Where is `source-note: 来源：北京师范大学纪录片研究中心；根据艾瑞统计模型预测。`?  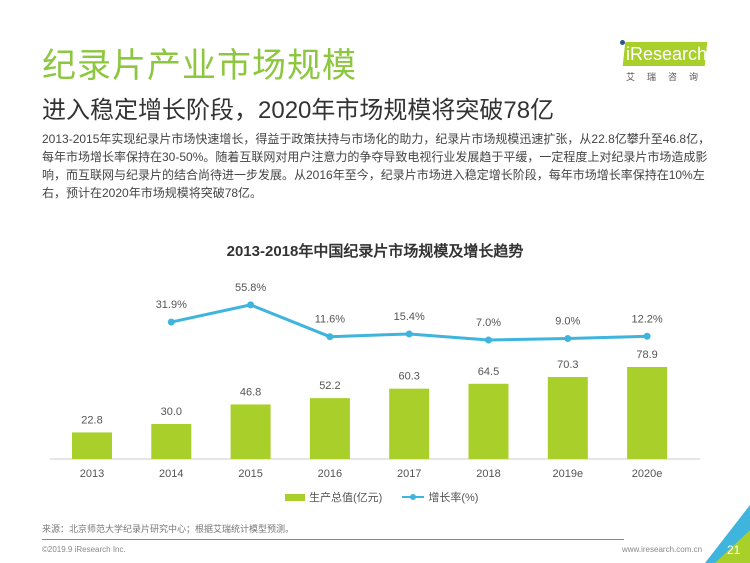 source-note: 来源：北京师范大学纪录片研究中心；根据艾瑞统计模型预测。 is located at coordinates (168, 529).